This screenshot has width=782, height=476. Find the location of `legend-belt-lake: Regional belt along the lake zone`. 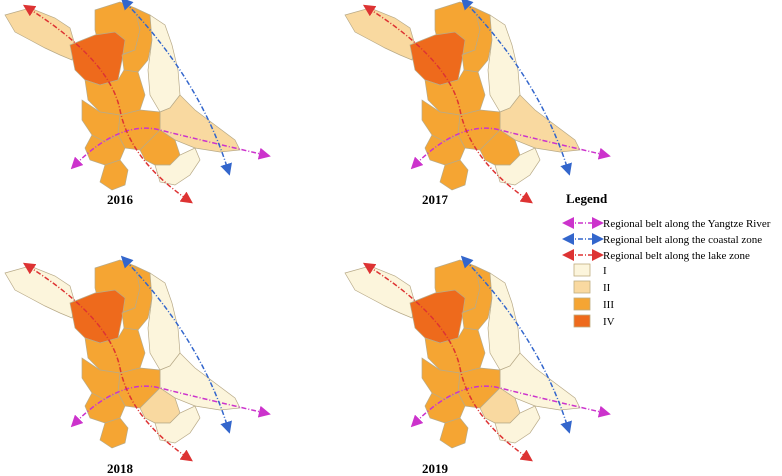

legend-belt-lake: Regional belt along the lake zone is located at coordinates (656, 255).